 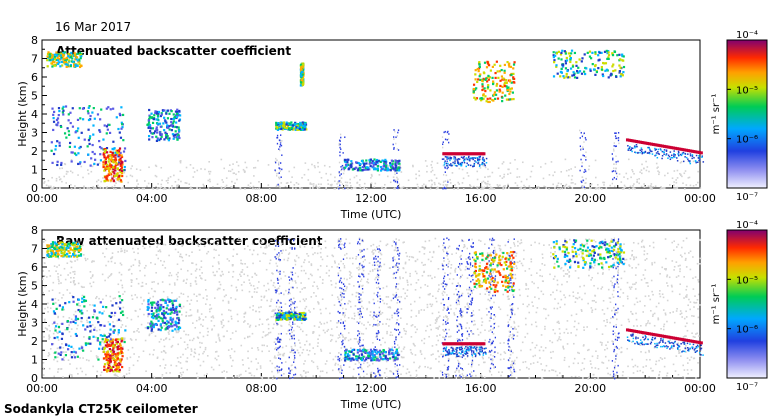 What do you see at coordinates (173, 51) in the screenshot?
I see `panel-title: Attenuated backscatter coefficient` at bounding box center [173, 51].